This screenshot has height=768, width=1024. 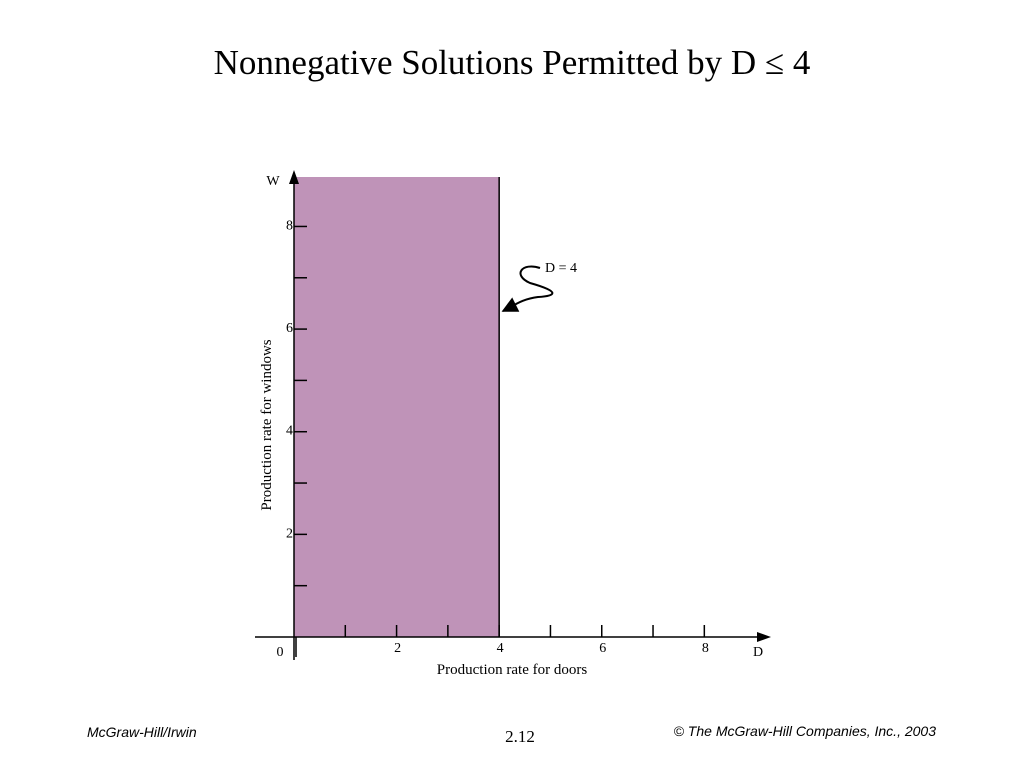 What do you see at coordinates (512, 62) in the screenshot?
I see `slide-title: Nonnegative Solutions Permitted by D ≤ 4` at bounding box center [512, 62].